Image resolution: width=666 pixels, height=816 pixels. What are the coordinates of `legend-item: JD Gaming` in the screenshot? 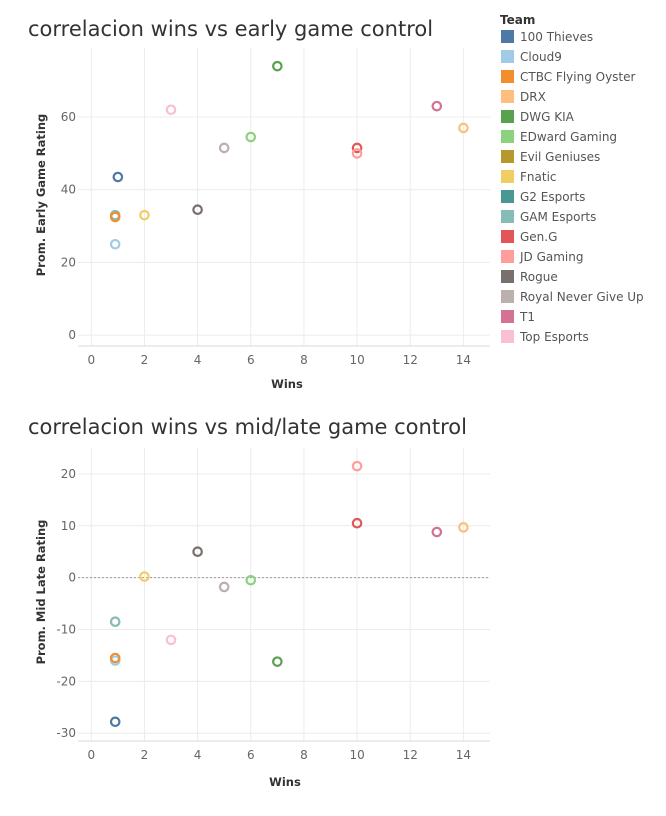 It's located at (542, 257).